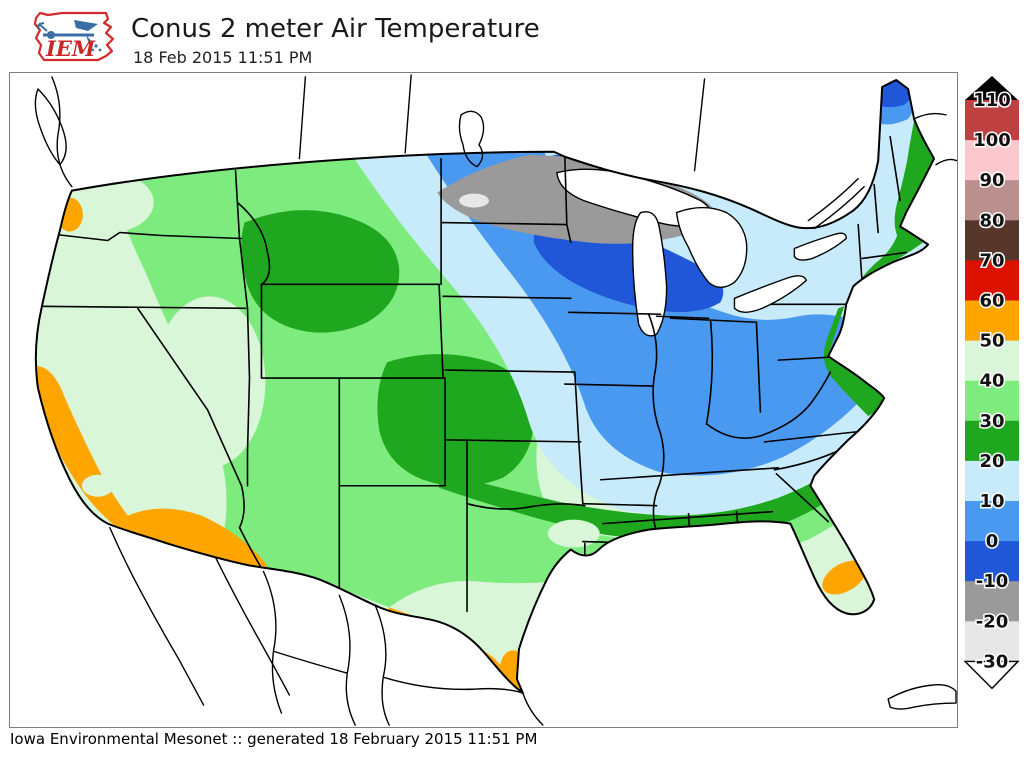 The width and height of the screenshot is (1024, 768). Describe the element at coordinates (992, 661) in the screenshot. I see `colorbar-tick-label: -30` at that location.